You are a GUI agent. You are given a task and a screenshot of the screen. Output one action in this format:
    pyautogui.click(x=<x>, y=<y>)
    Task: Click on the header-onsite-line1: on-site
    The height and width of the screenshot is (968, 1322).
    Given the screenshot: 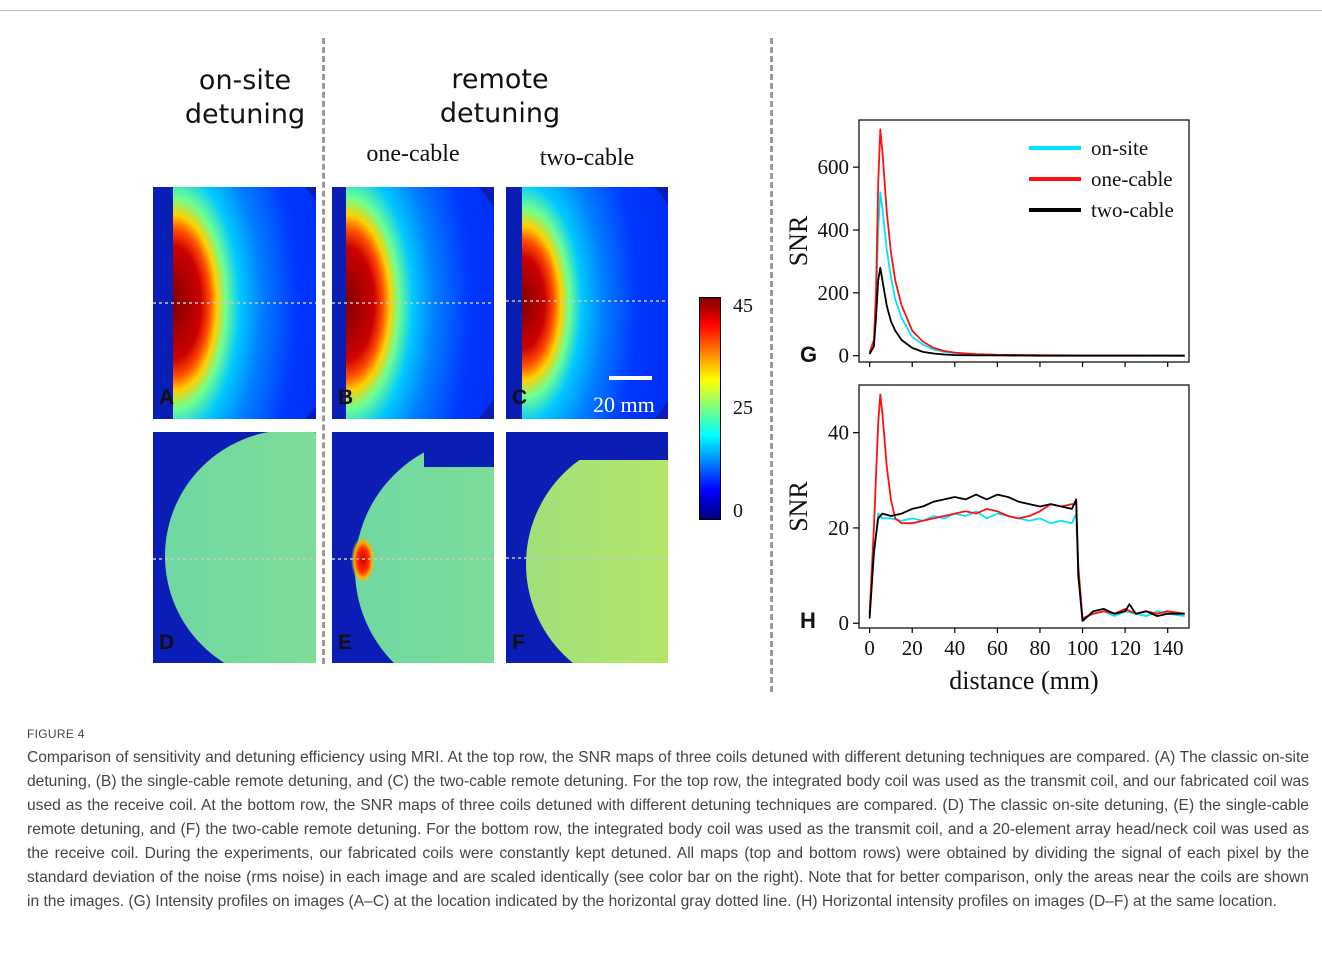 What is the action you would take?
    pyautogui.click(x=245, y=80)
    